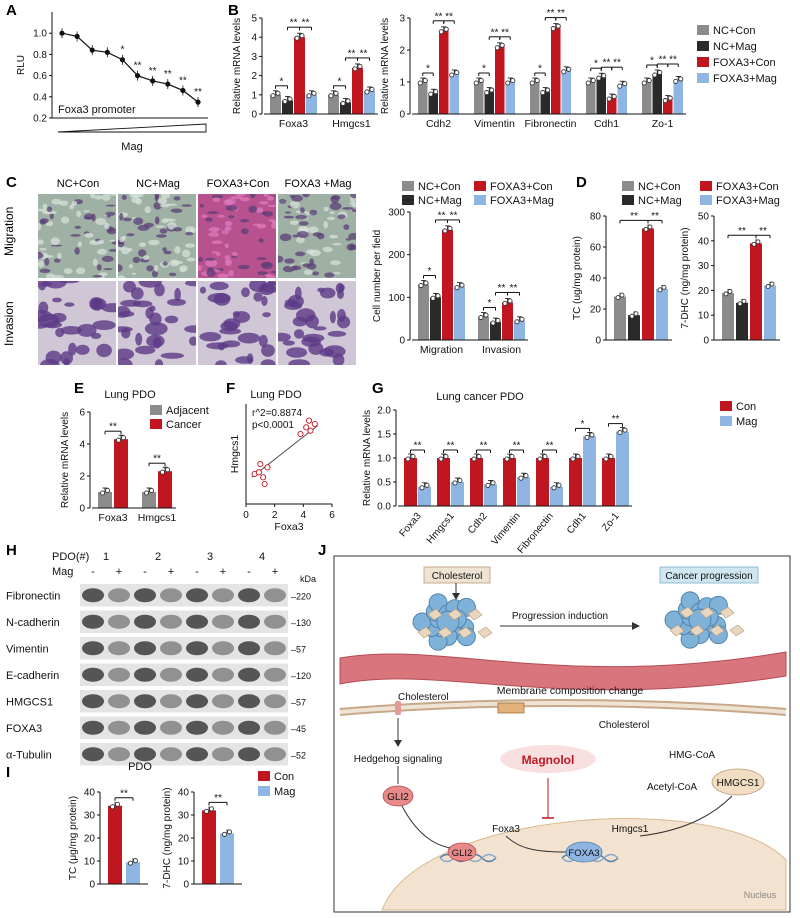  What do you see at coordinates (655, 216) in the screenshot?
I see `chart-d1-sig-label: **` at bounding box center [655, 216].